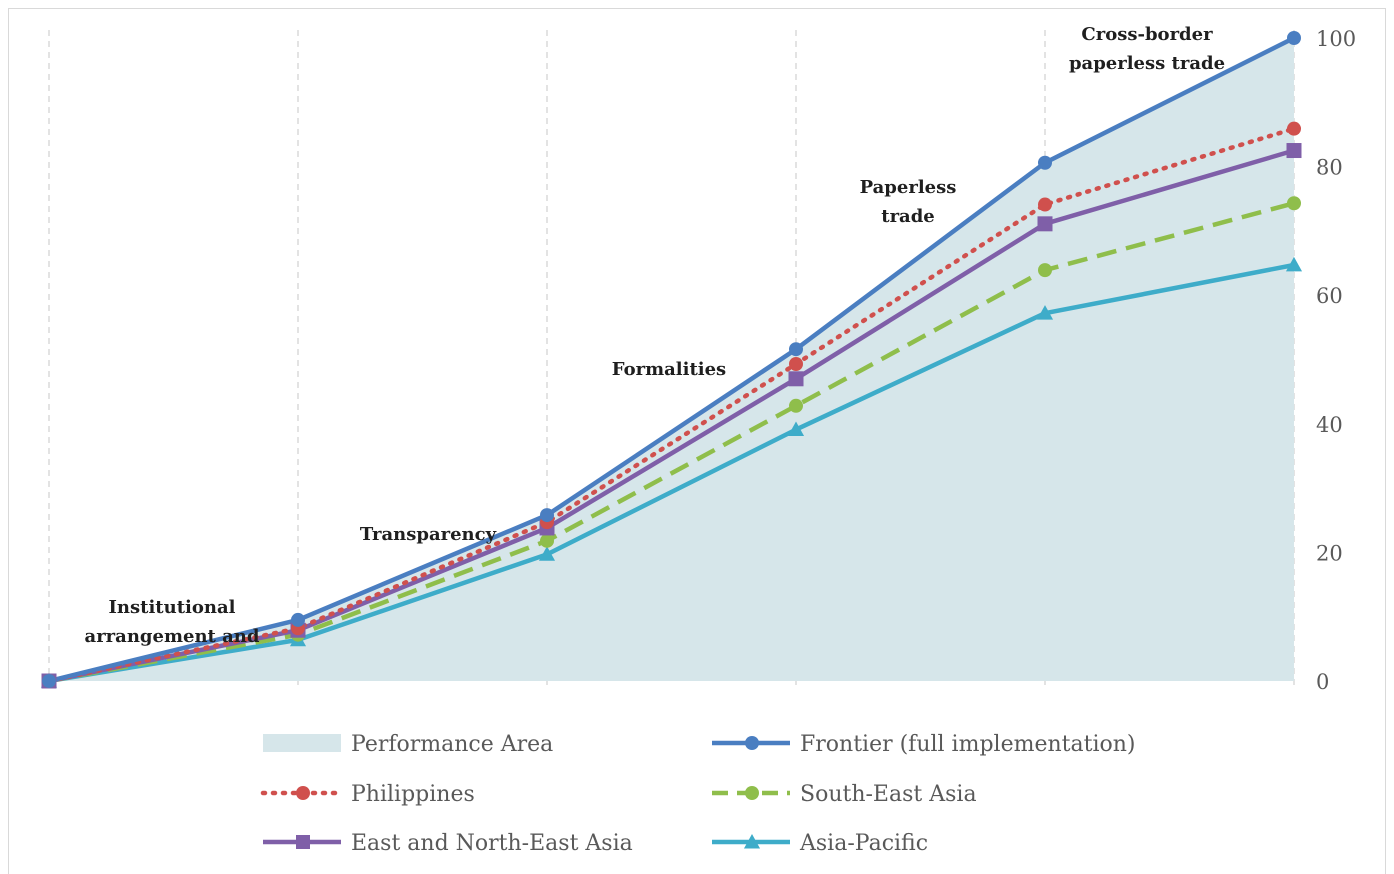  Describe the element at coordinates (1336, 39) in the screenshot. I see `y-tick-label: 100` at that location.